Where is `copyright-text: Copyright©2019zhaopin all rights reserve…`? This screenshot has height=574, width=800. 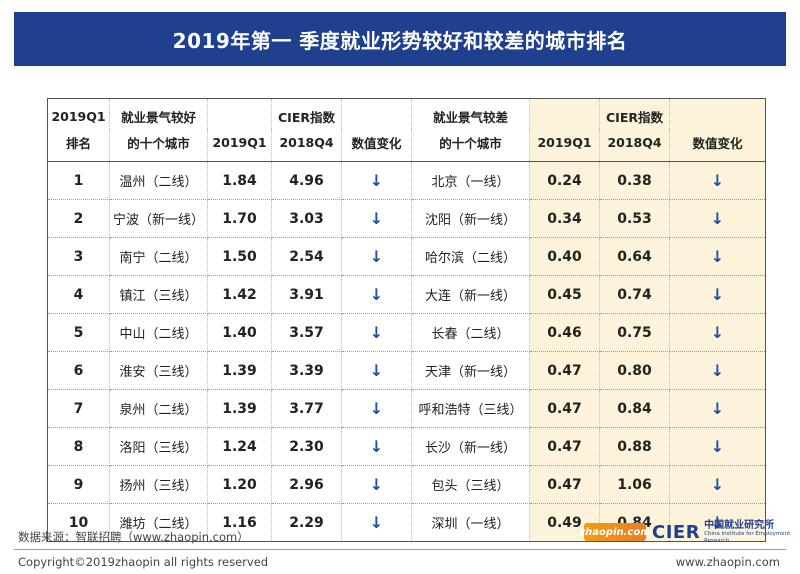
copyright-text: Copyright©2019zhaopin all rights reserve… is located at coordinates (143, 562).